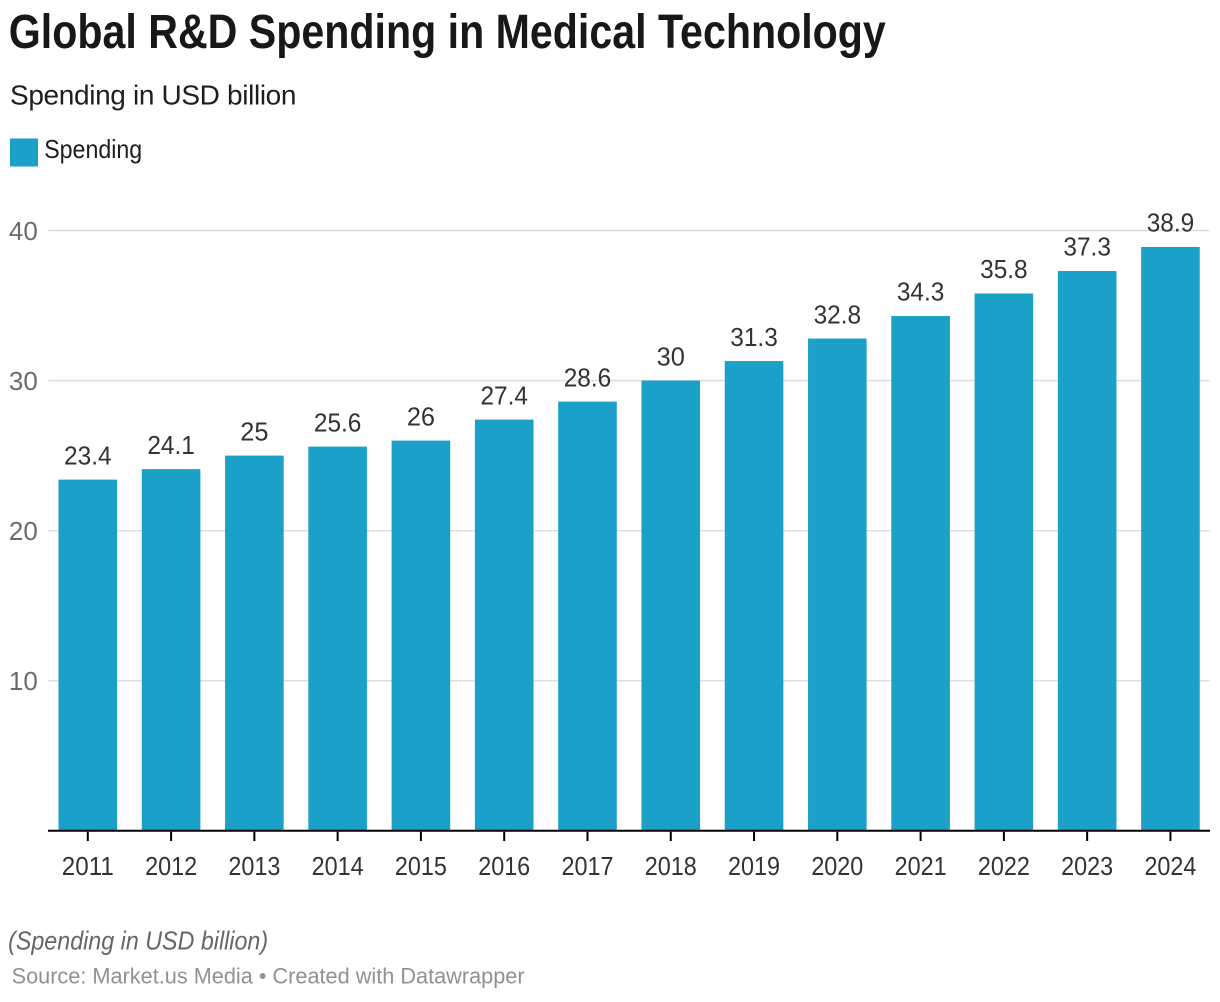 The image size is (1220, 1002). Describe the element at coordinates (1087, 866) in the screenshot. I see `svg-text: 2023` at that location.